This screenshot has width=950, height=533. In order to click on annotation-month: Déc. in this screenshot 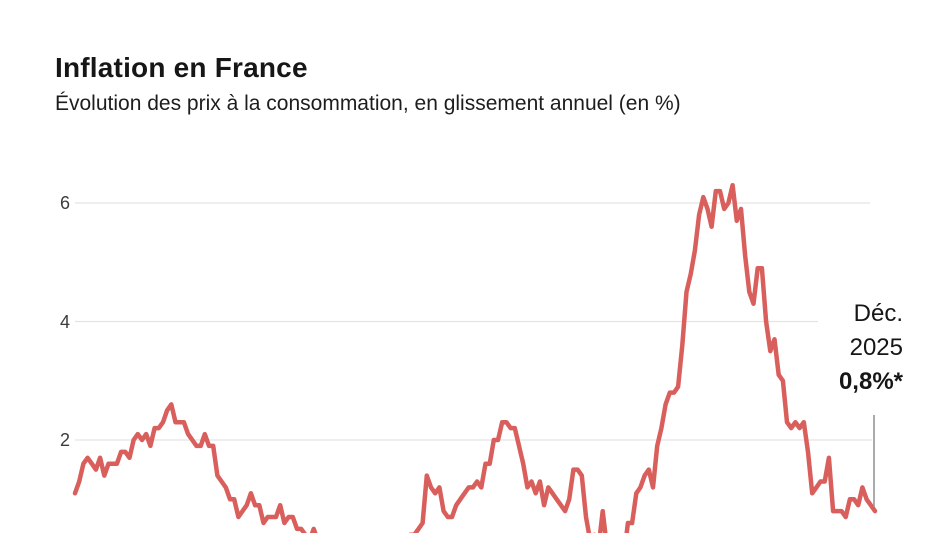, I will do `click(878, 313)`.